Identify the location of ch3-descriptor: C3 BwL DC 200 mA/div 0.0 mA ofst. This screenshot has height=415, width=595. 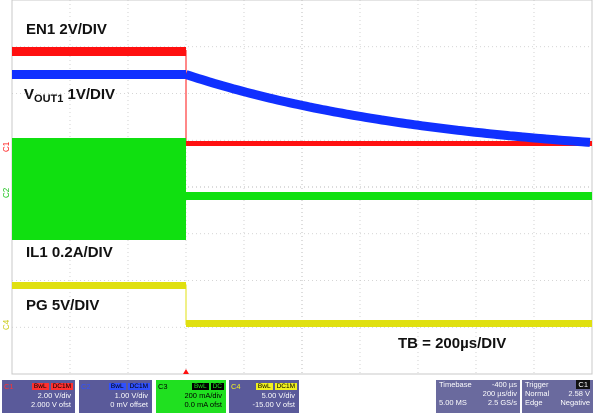
(191, 396).